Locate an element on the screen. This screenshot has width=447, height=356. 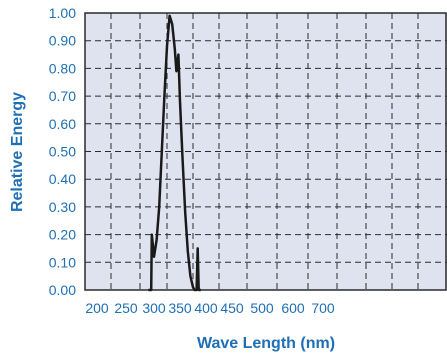
x-tick-label: 450 is located at coordinates (232, 308).